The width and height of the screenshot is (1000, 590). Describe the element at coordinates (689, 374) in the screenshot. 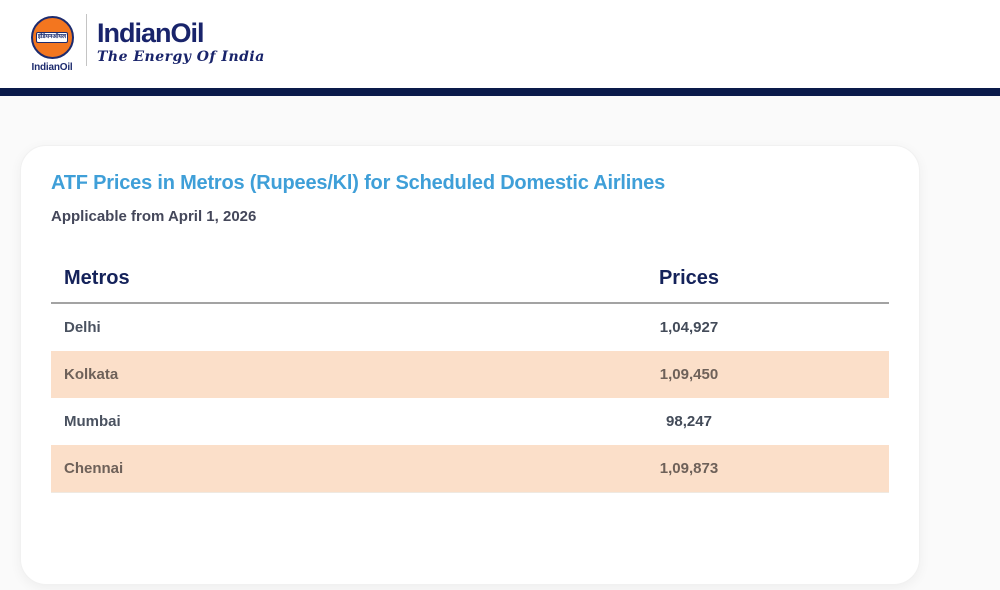

I see `price-cell: 1,09,450` at that location.